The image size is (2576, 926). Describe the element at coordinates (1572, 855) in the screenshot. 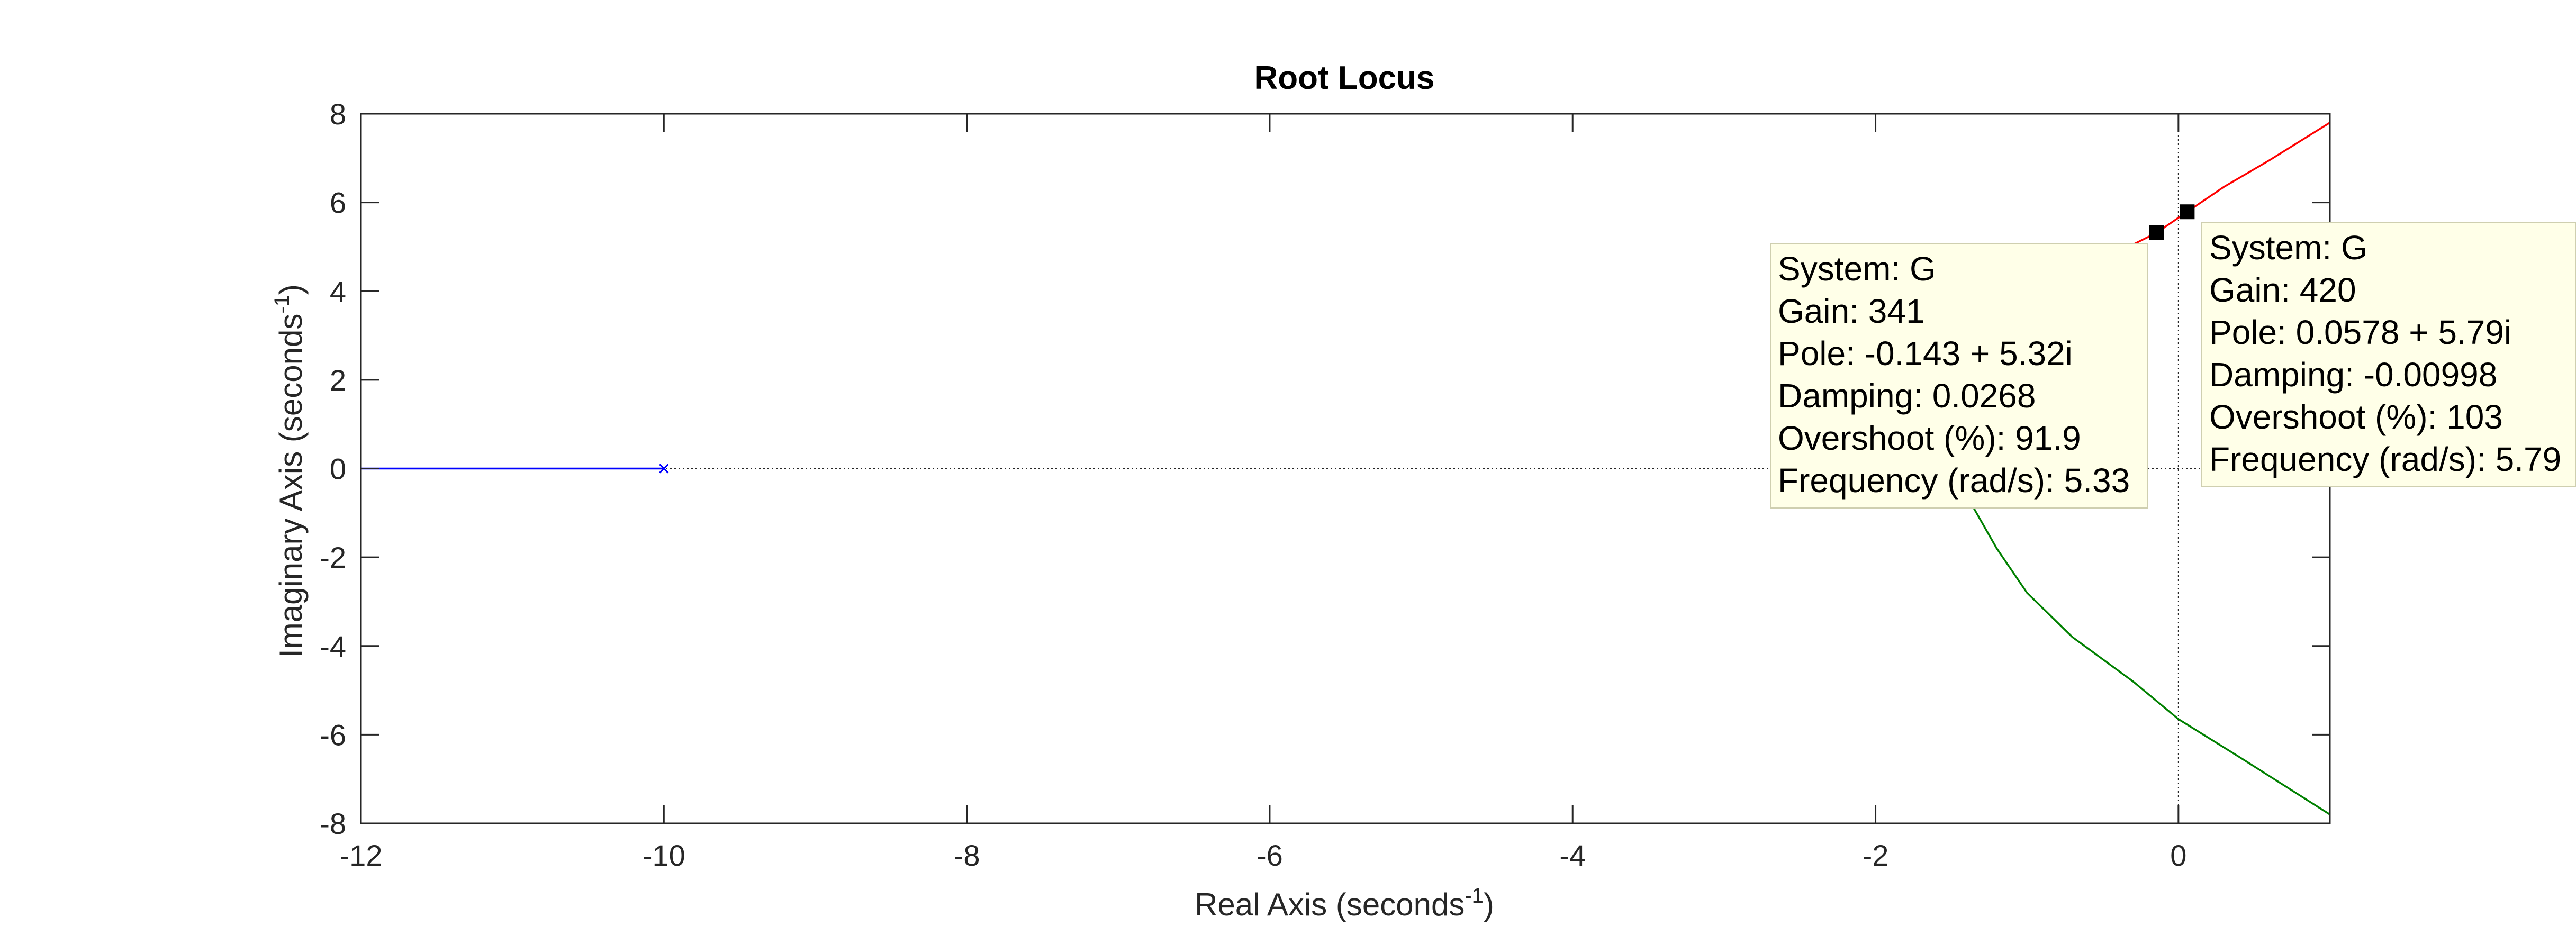

I see `x-tick-label: -4` at that location.